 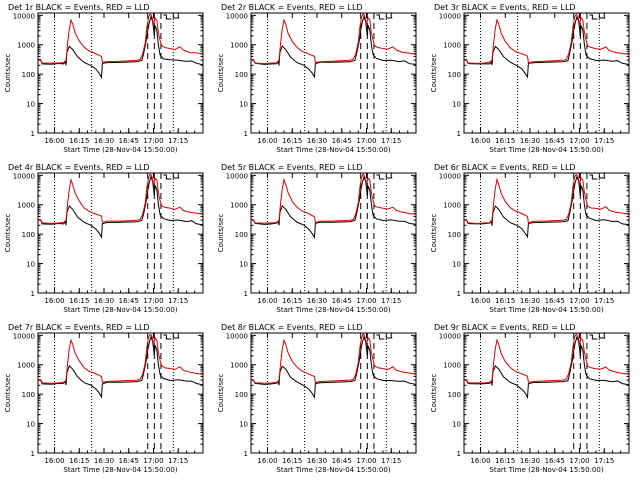 What do you see at coordinates (505, 167) in the screenshot?
I see `chart-title: Det 6r BLACK = Events, RED = LLD` at bounding box center [505, 167].